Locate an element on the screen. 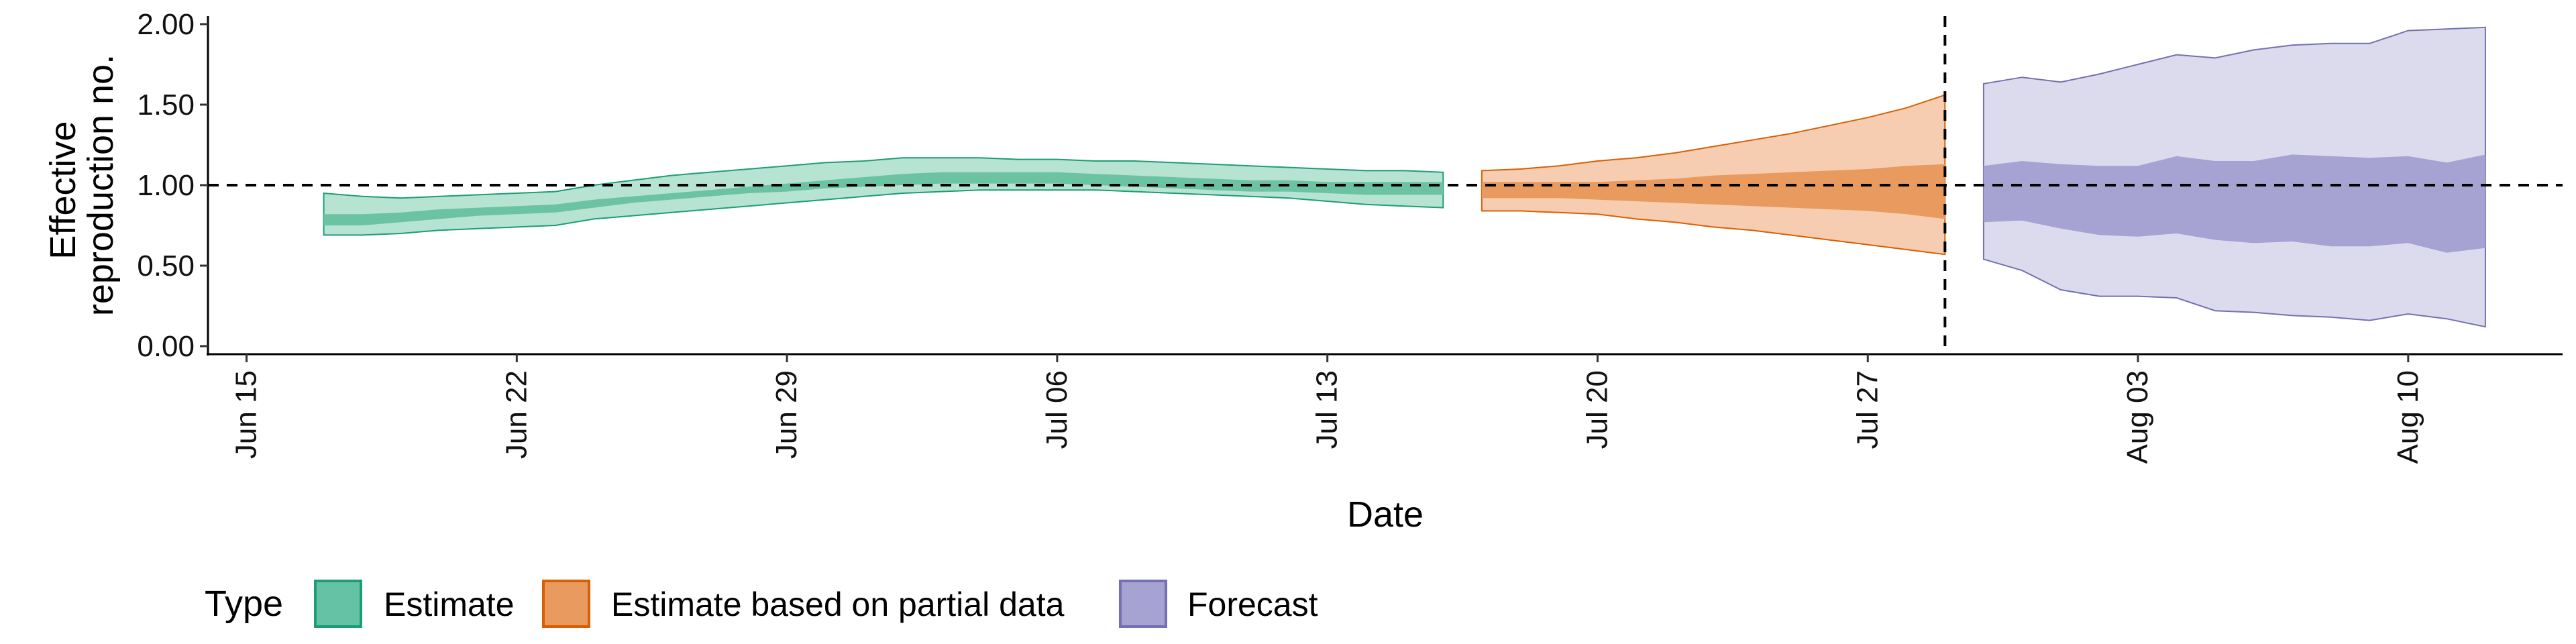 Image resolution: width=2576 pixels, height=644 pixels. x-tick-label: Jun 22 is located at coordinates (516, 414).